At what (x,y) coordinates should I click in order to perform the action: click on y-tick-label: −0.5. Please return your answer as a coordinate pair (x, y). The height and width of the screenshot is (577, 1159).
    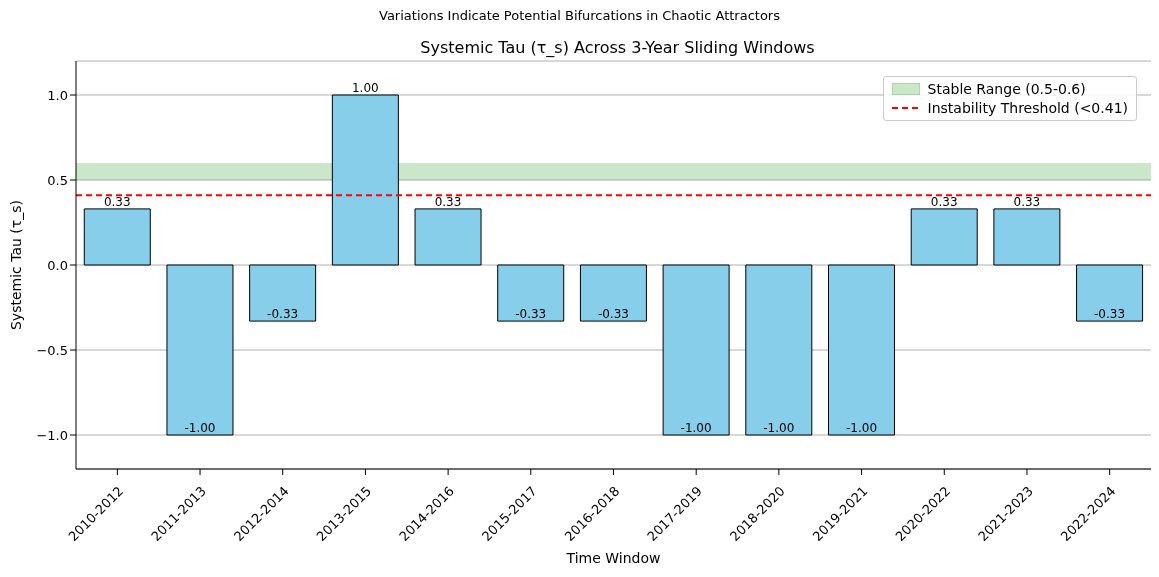
    Looking at the image, I should click on (52, 350).